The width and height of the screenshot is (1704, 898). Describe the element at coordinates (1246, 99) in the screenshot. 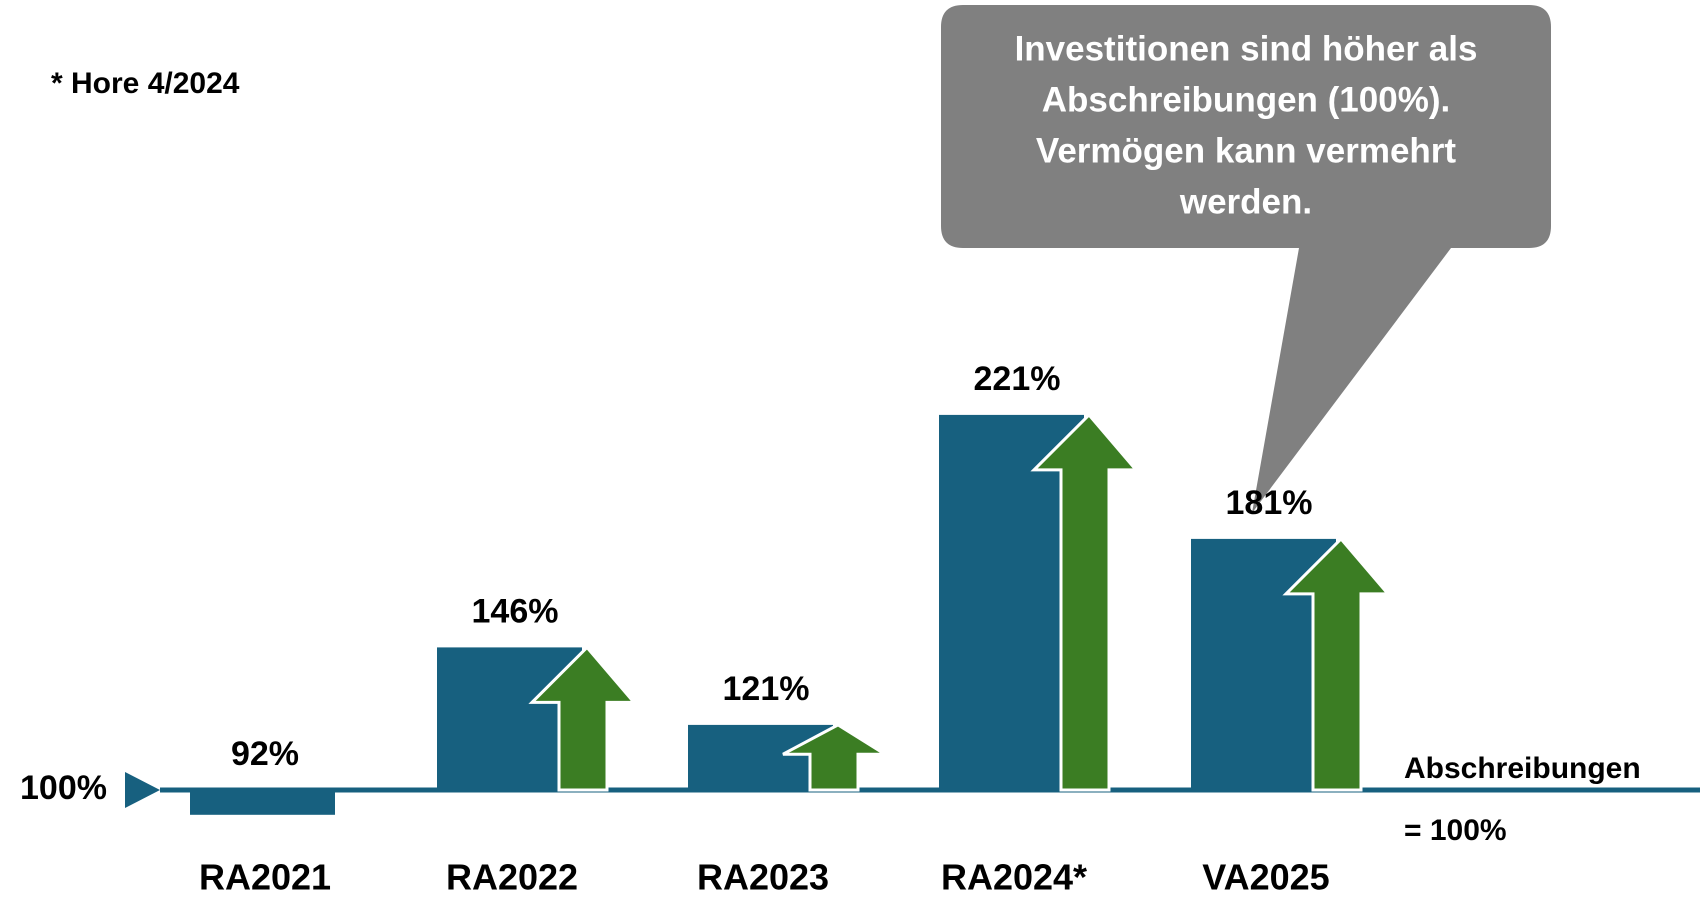

I see `callout-text: Abschreibungen (100%).` at that location.